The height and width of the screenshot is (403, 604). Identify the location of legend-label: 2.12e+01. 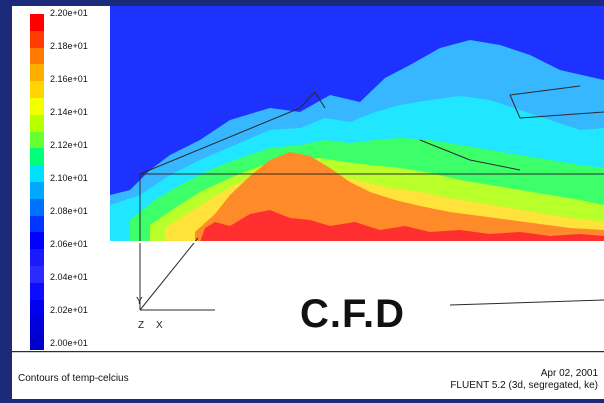
(69, 145).